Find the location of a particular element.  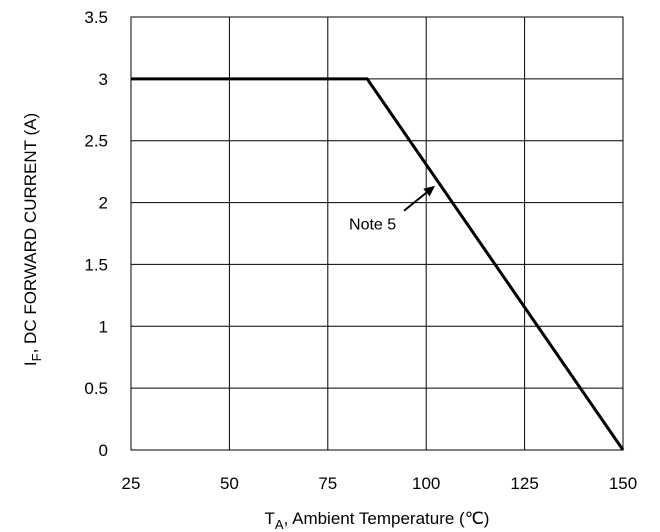

y-axis-title-rest: , DC FORWARD CURRENT (A) is located at coordinates (30, 233).